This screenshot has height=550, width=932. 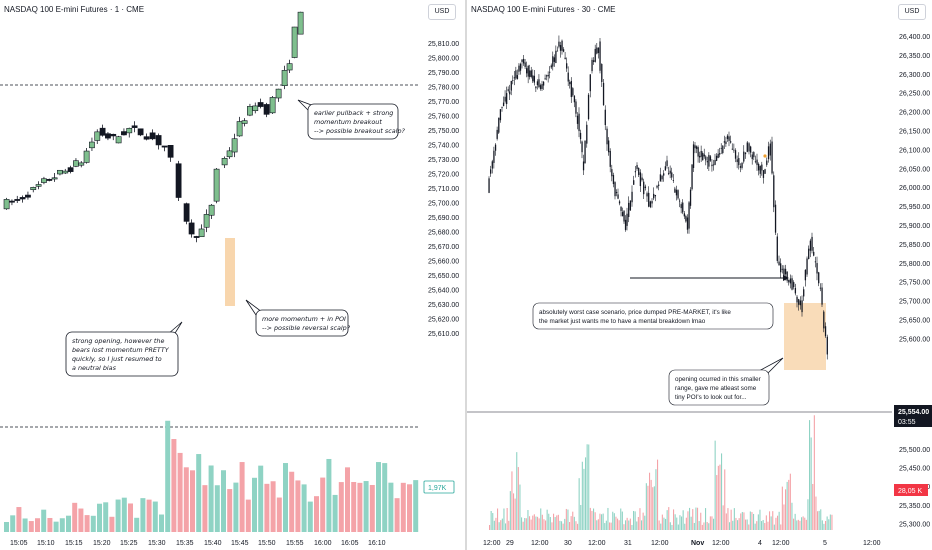 I want to click on right-currency-button: USD, so click(x=912, y=12).